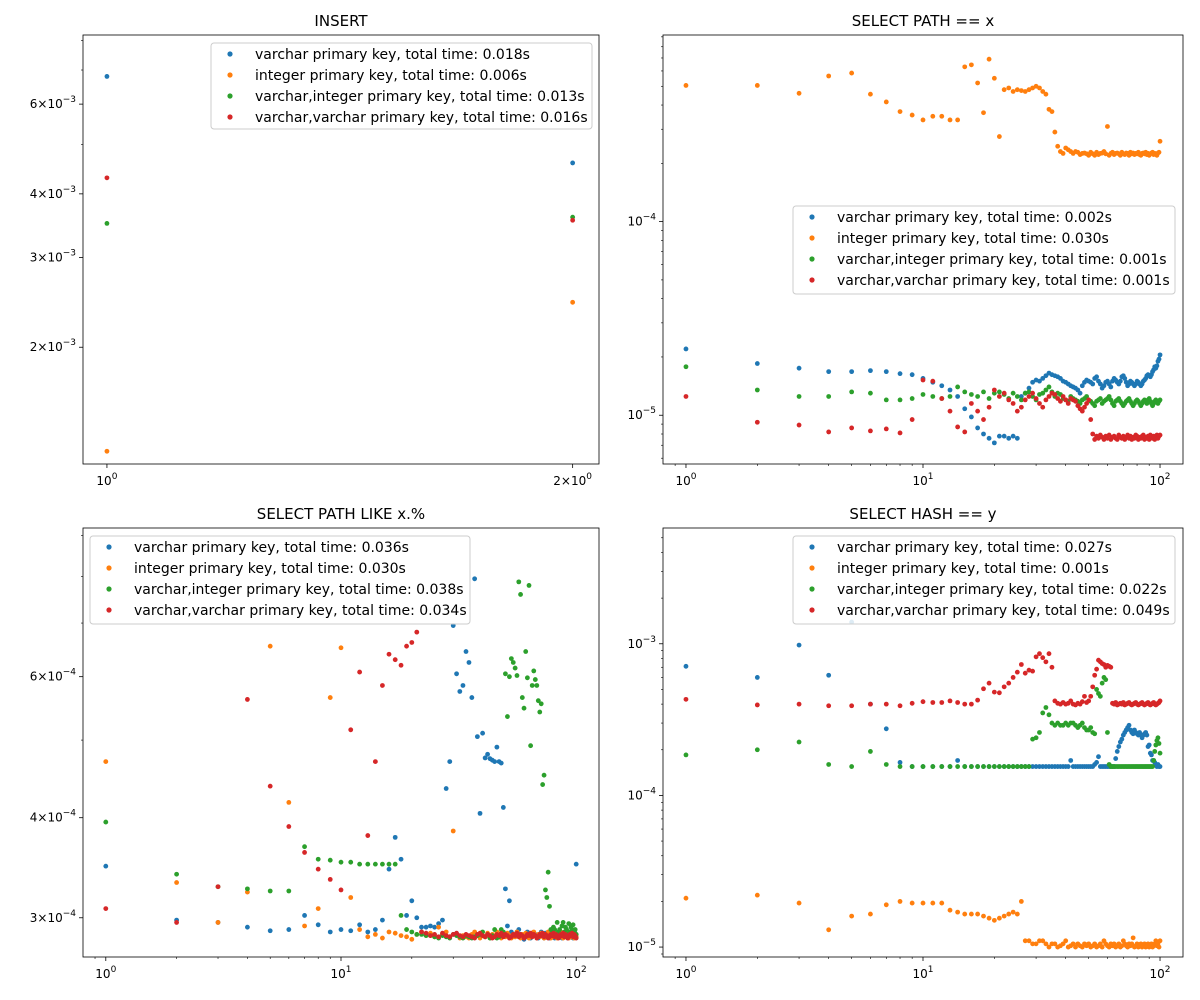 The width and height of the screenshot is (1200, 1000). What do you see at coordinates (641, 643) in the screenshot?
I see `y-tick-label: 10⁻³` at bounding box center [641, 643].